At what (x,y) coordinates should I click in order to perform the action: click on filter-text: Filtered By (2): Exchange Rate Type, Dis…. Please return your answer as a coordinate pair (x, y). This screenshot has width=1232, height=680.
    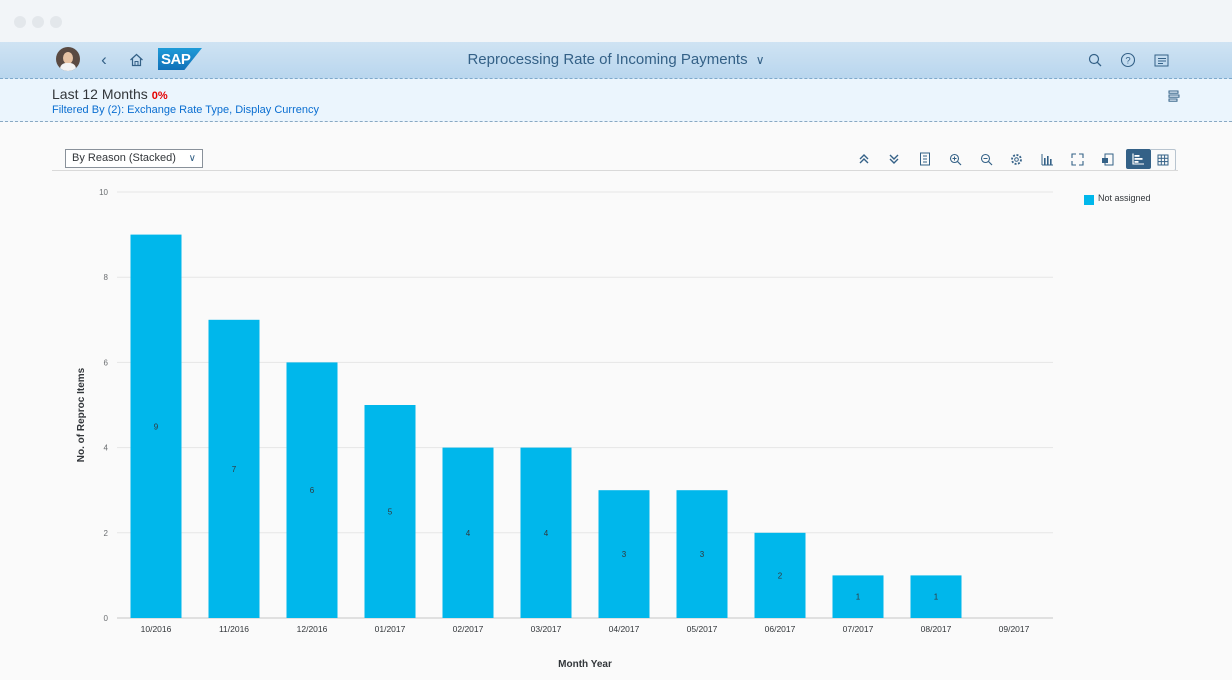
    Looking at the image, I should click on (185, 110).